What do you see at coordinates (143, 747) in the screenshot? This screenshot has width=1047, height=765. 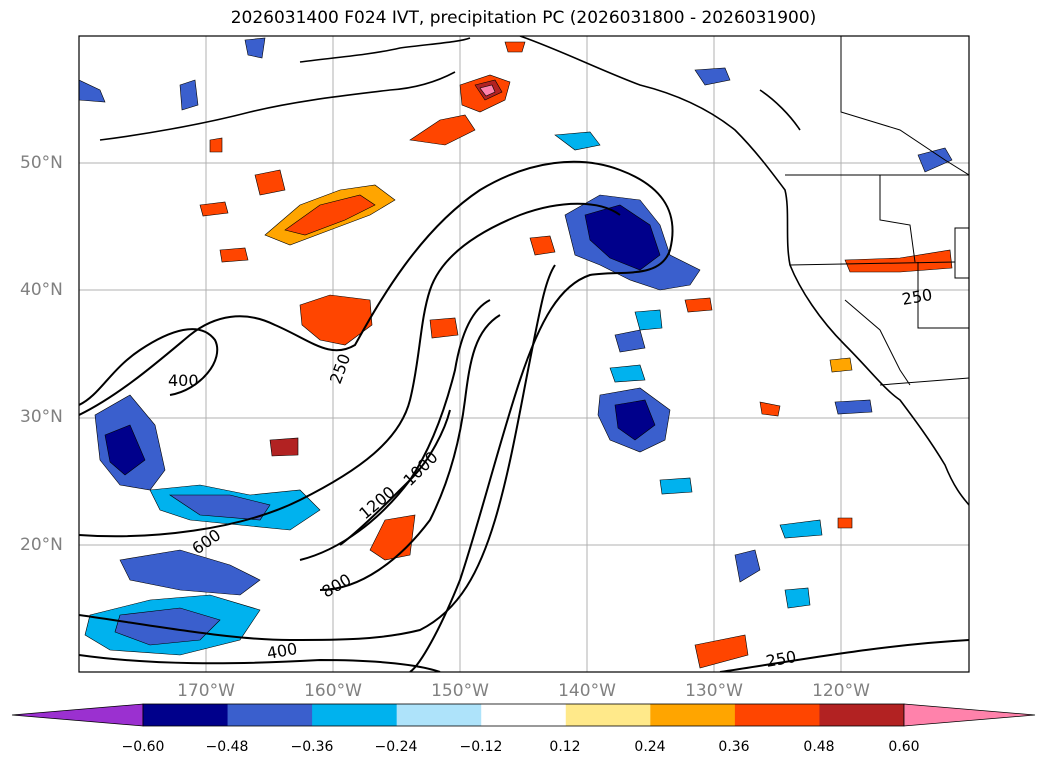 I see `colorbar-tick-label: −0.60` at bounding box center [143, 747].